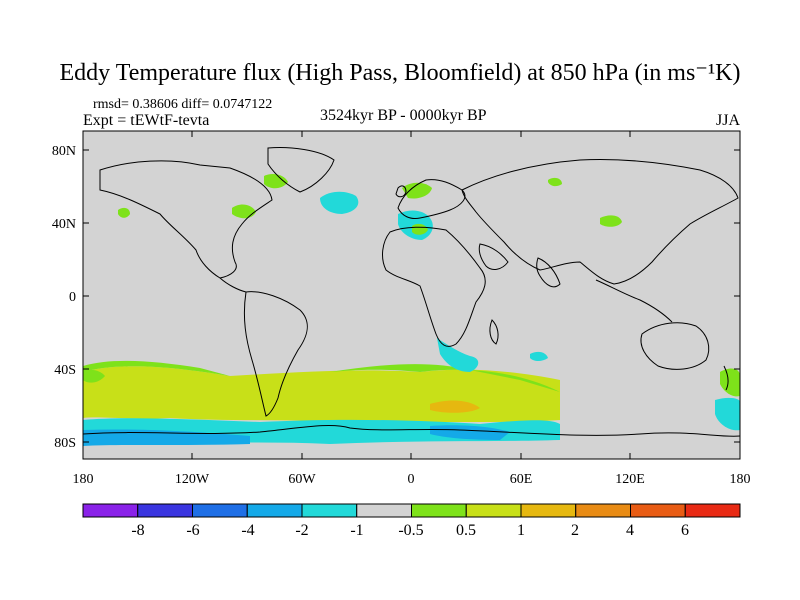 The width and height of the screenshot is (800, 600). What do you see at coordinates (411, 479) in the screenshot?
I see `x-tick-label: 0` at bounding box center [411, 479].